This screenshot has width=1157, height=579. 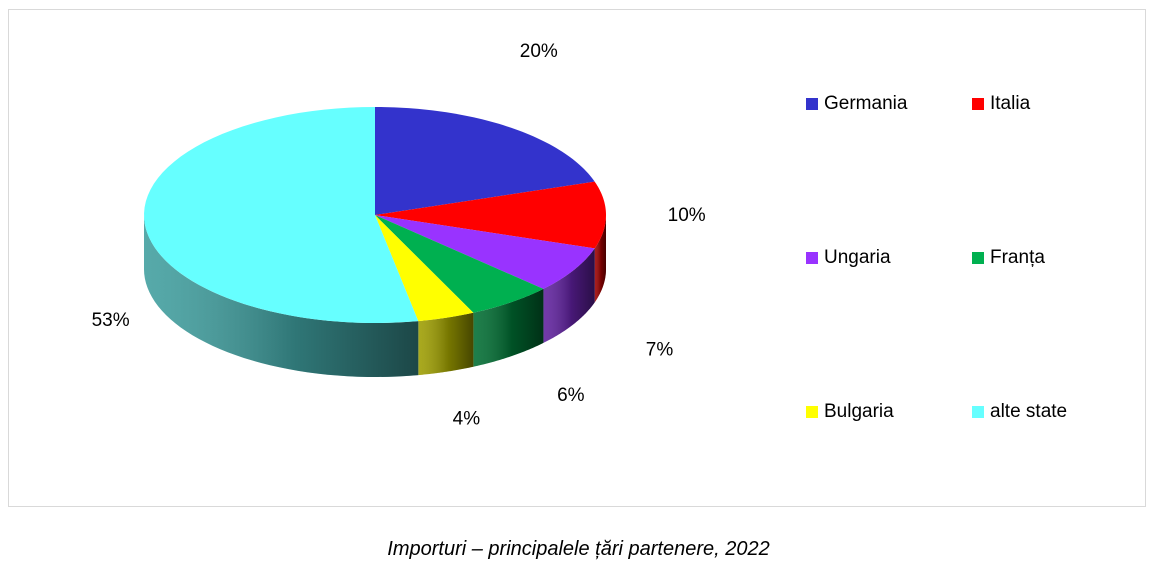 I want to click on pie-slice-bulgaria, so click(x=424, y=268).